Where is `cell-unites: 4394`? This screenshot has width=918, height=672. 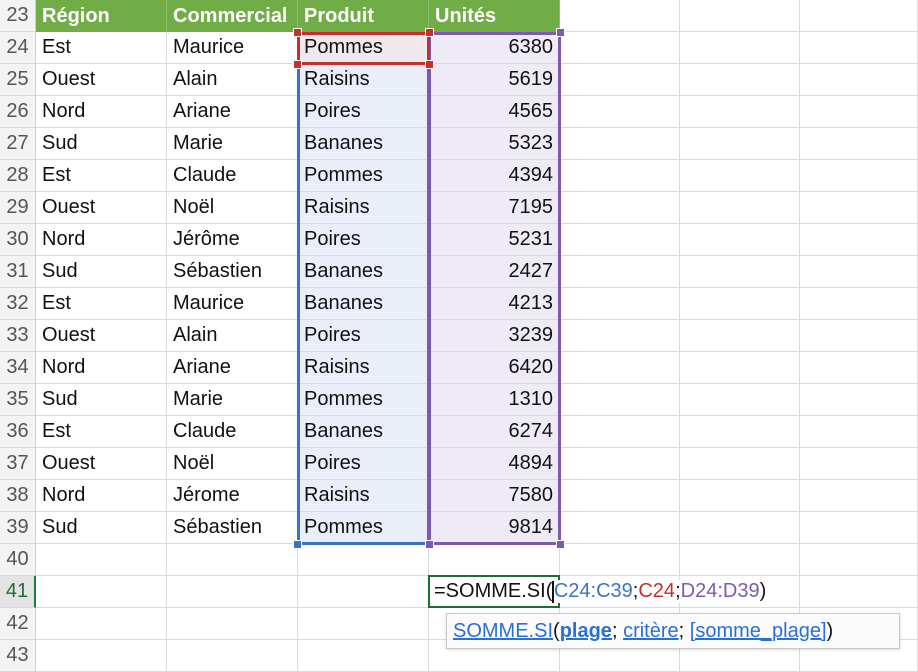
cell-unites: 4394 is located at coordinates (494, 176).